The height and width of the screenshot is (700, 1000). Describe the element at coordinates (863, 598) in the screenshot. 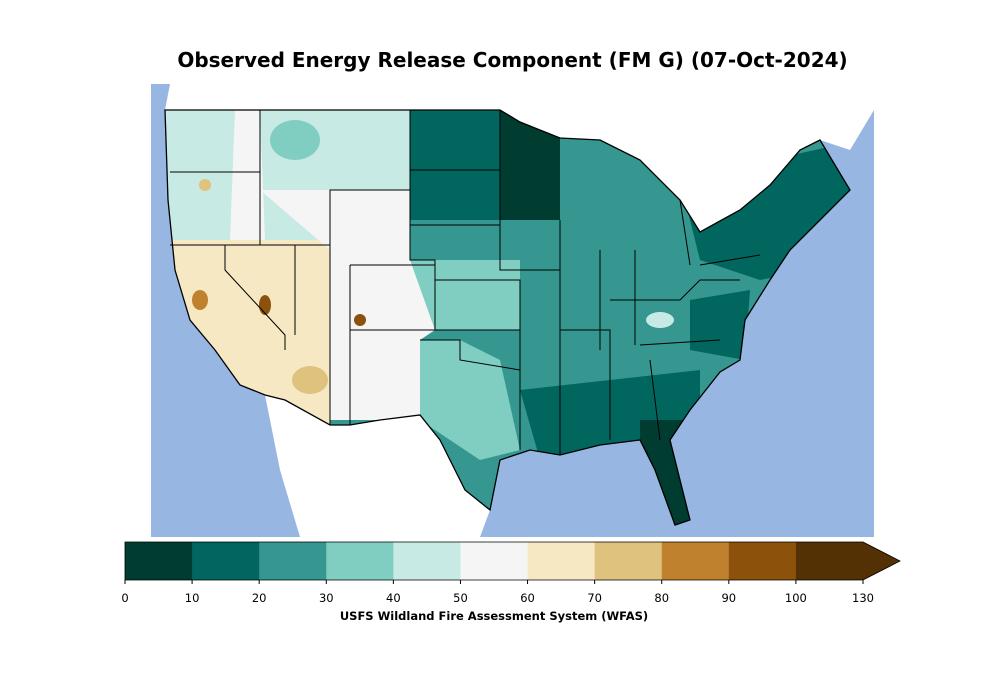

I see `colorbar-tick-label: 130` at that location.